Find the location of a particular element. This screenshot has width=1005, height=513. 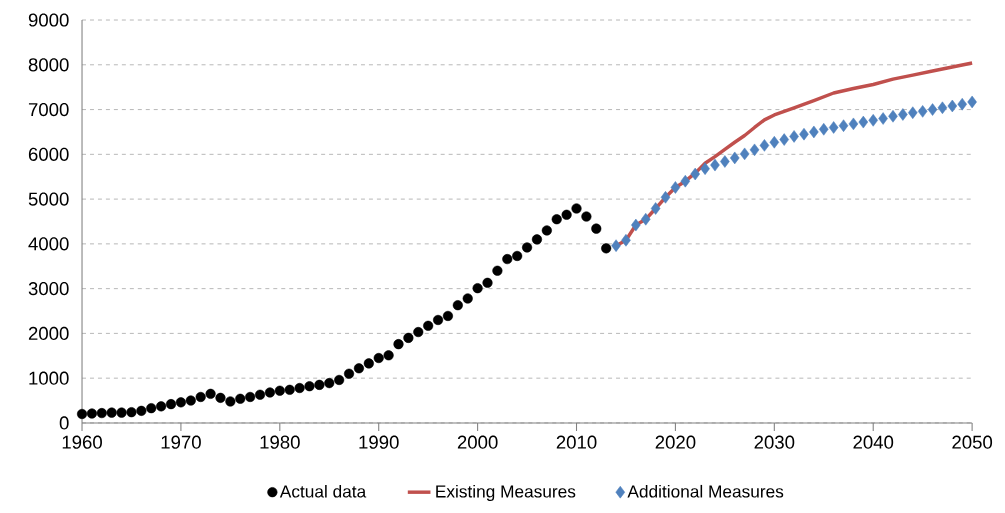

y-tick-label: 7000 is located at coordinates (48, 110).